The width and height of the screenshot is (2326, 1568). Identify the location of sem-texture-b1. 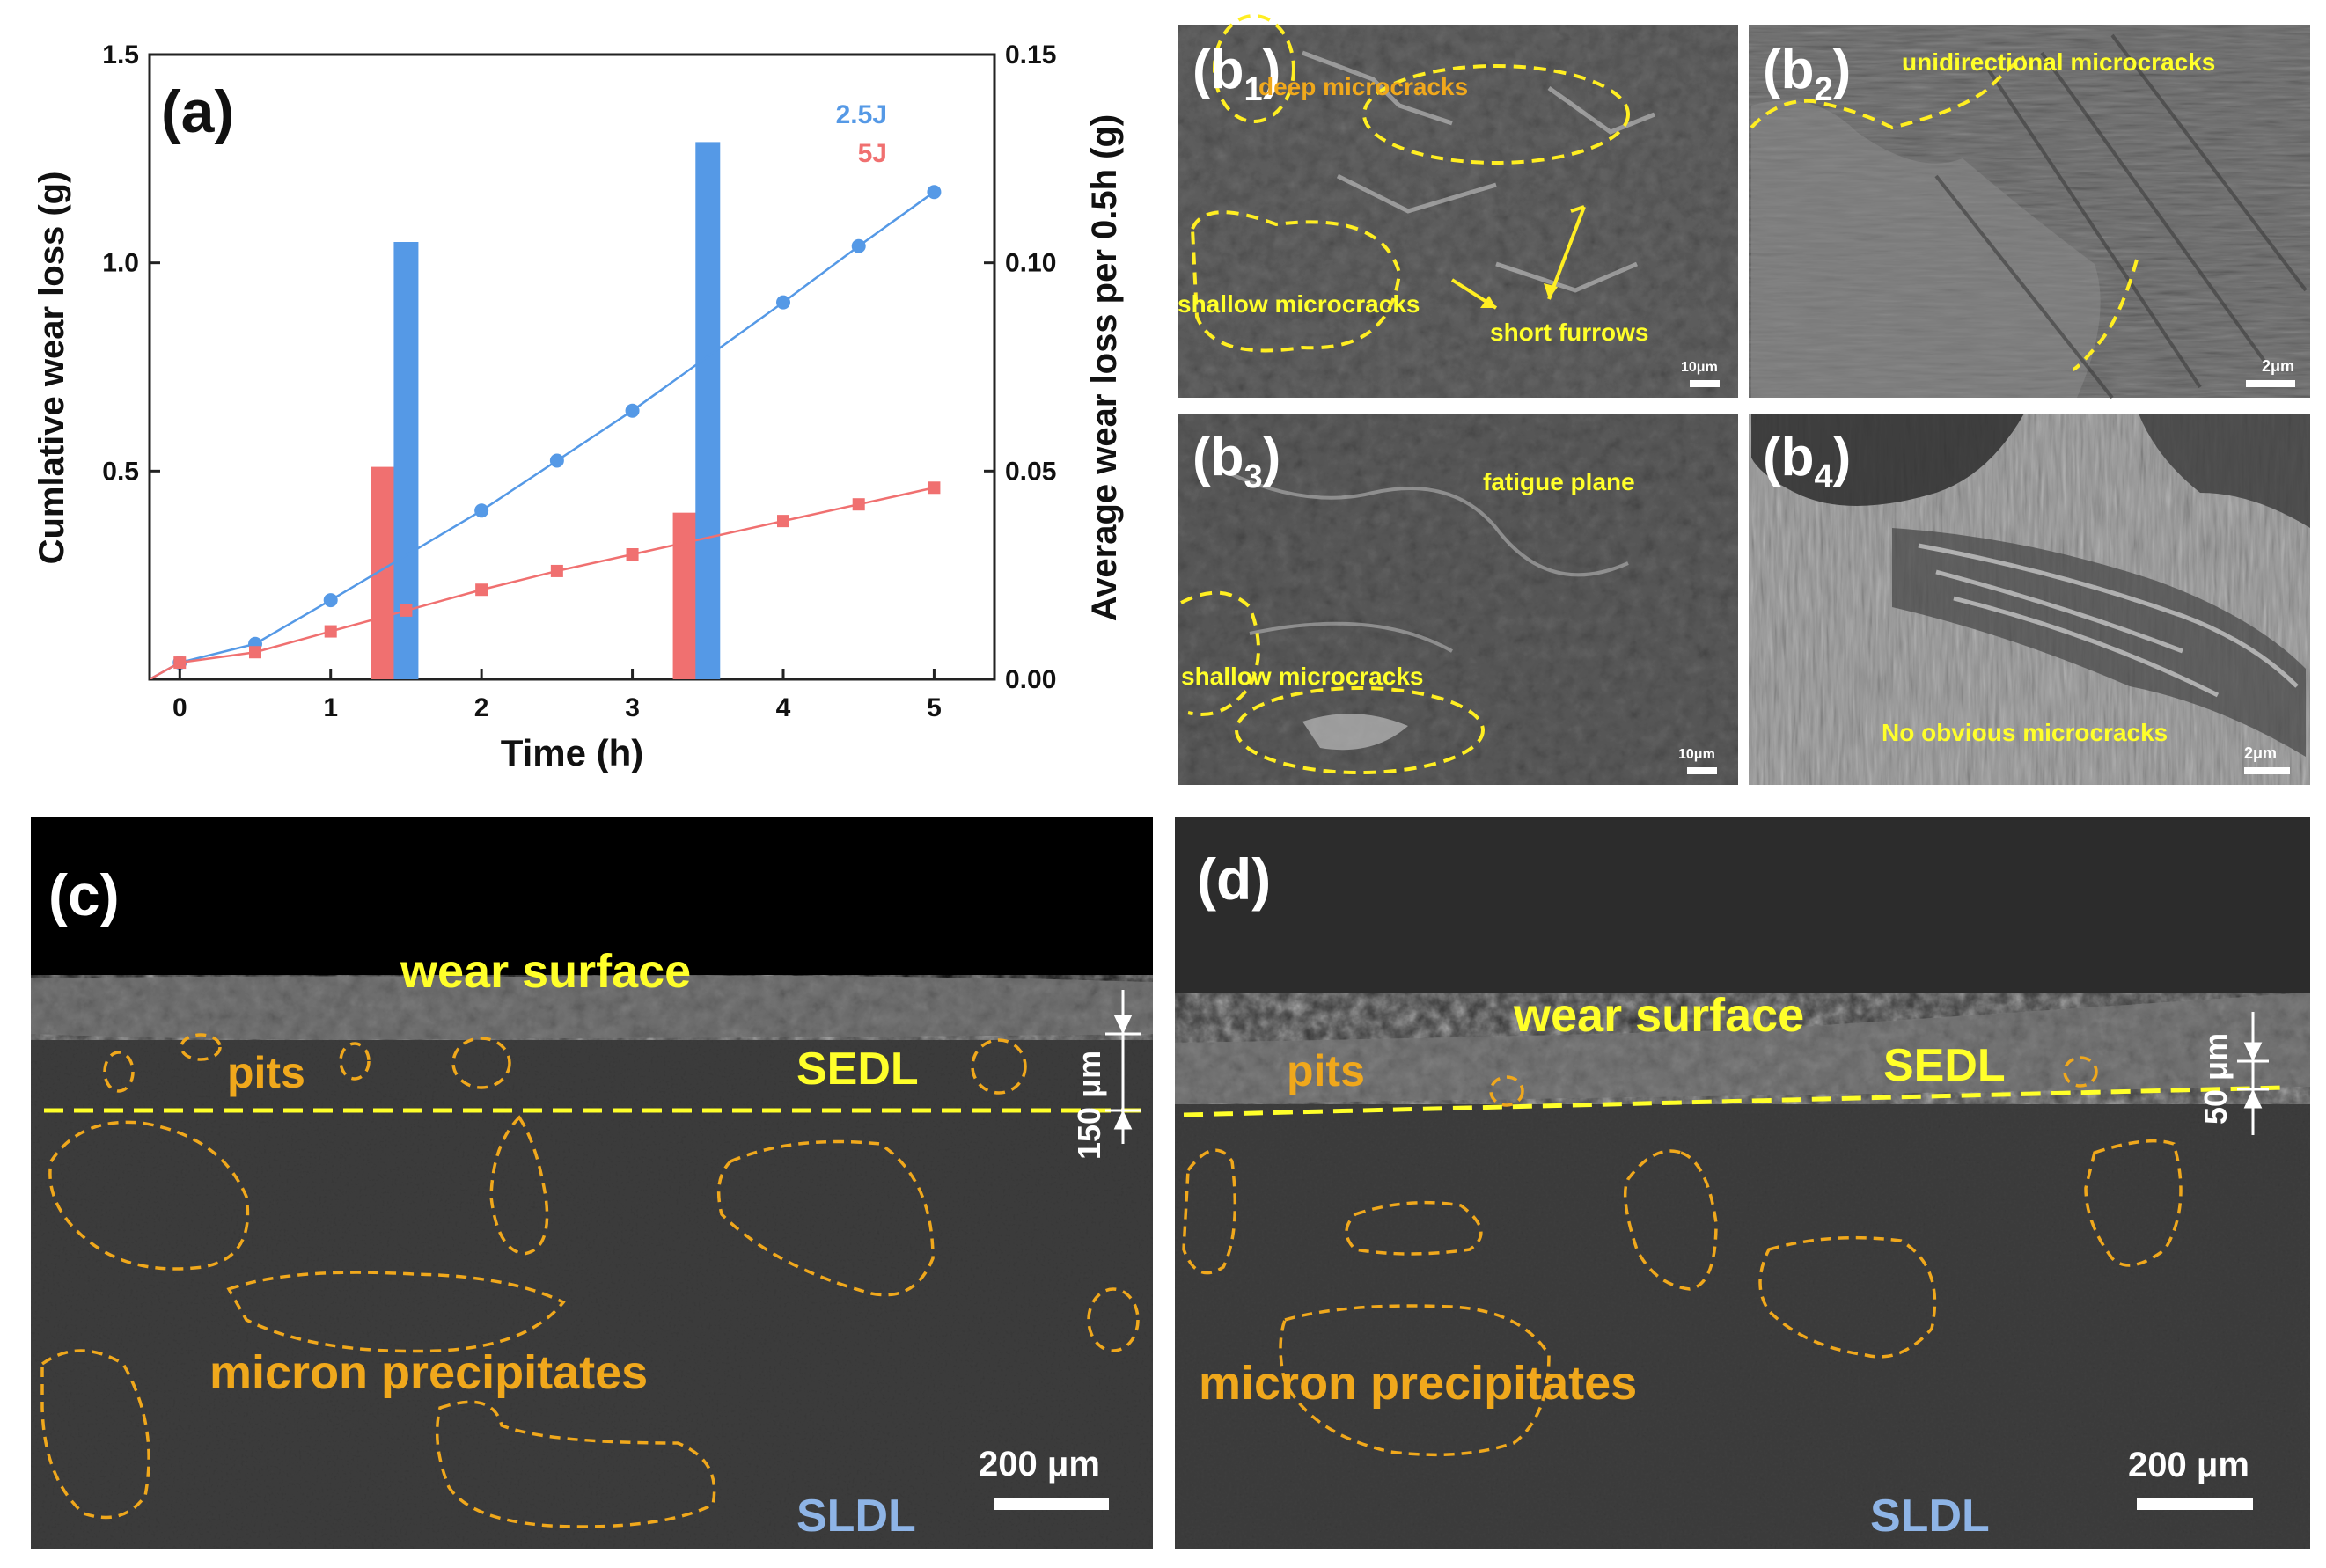
(1458, 211).